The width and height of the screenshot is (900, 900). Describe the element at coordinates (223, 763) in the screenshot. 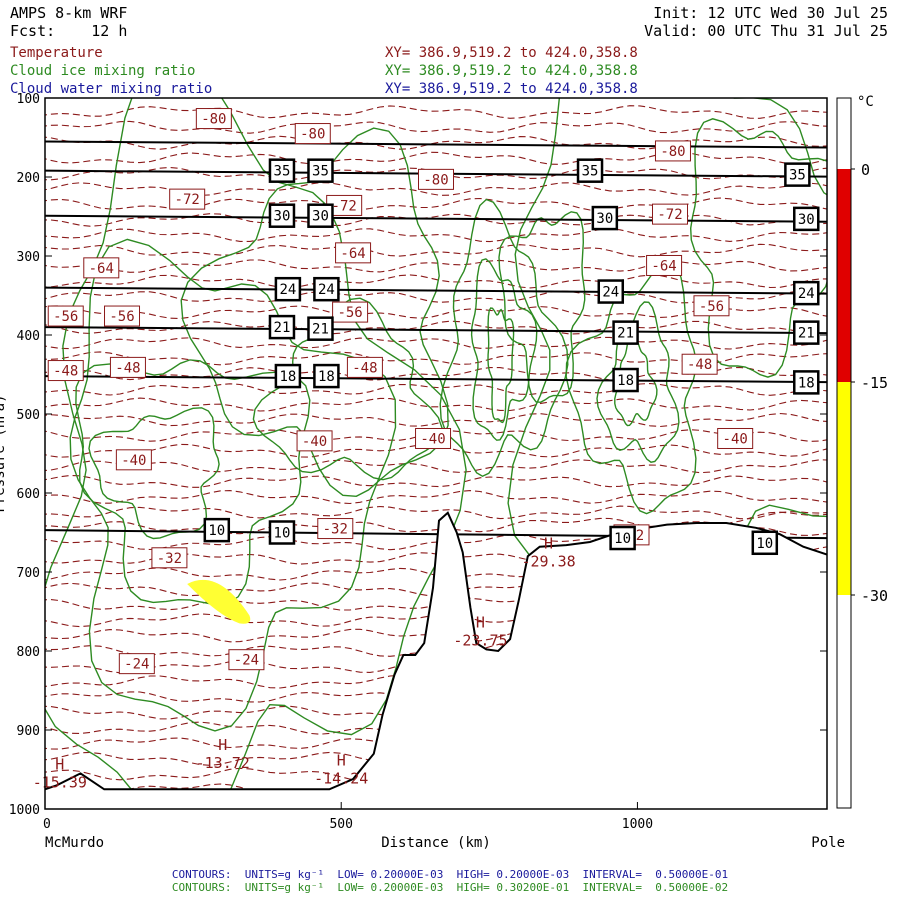

I see `high-value: -13.72` at that location.